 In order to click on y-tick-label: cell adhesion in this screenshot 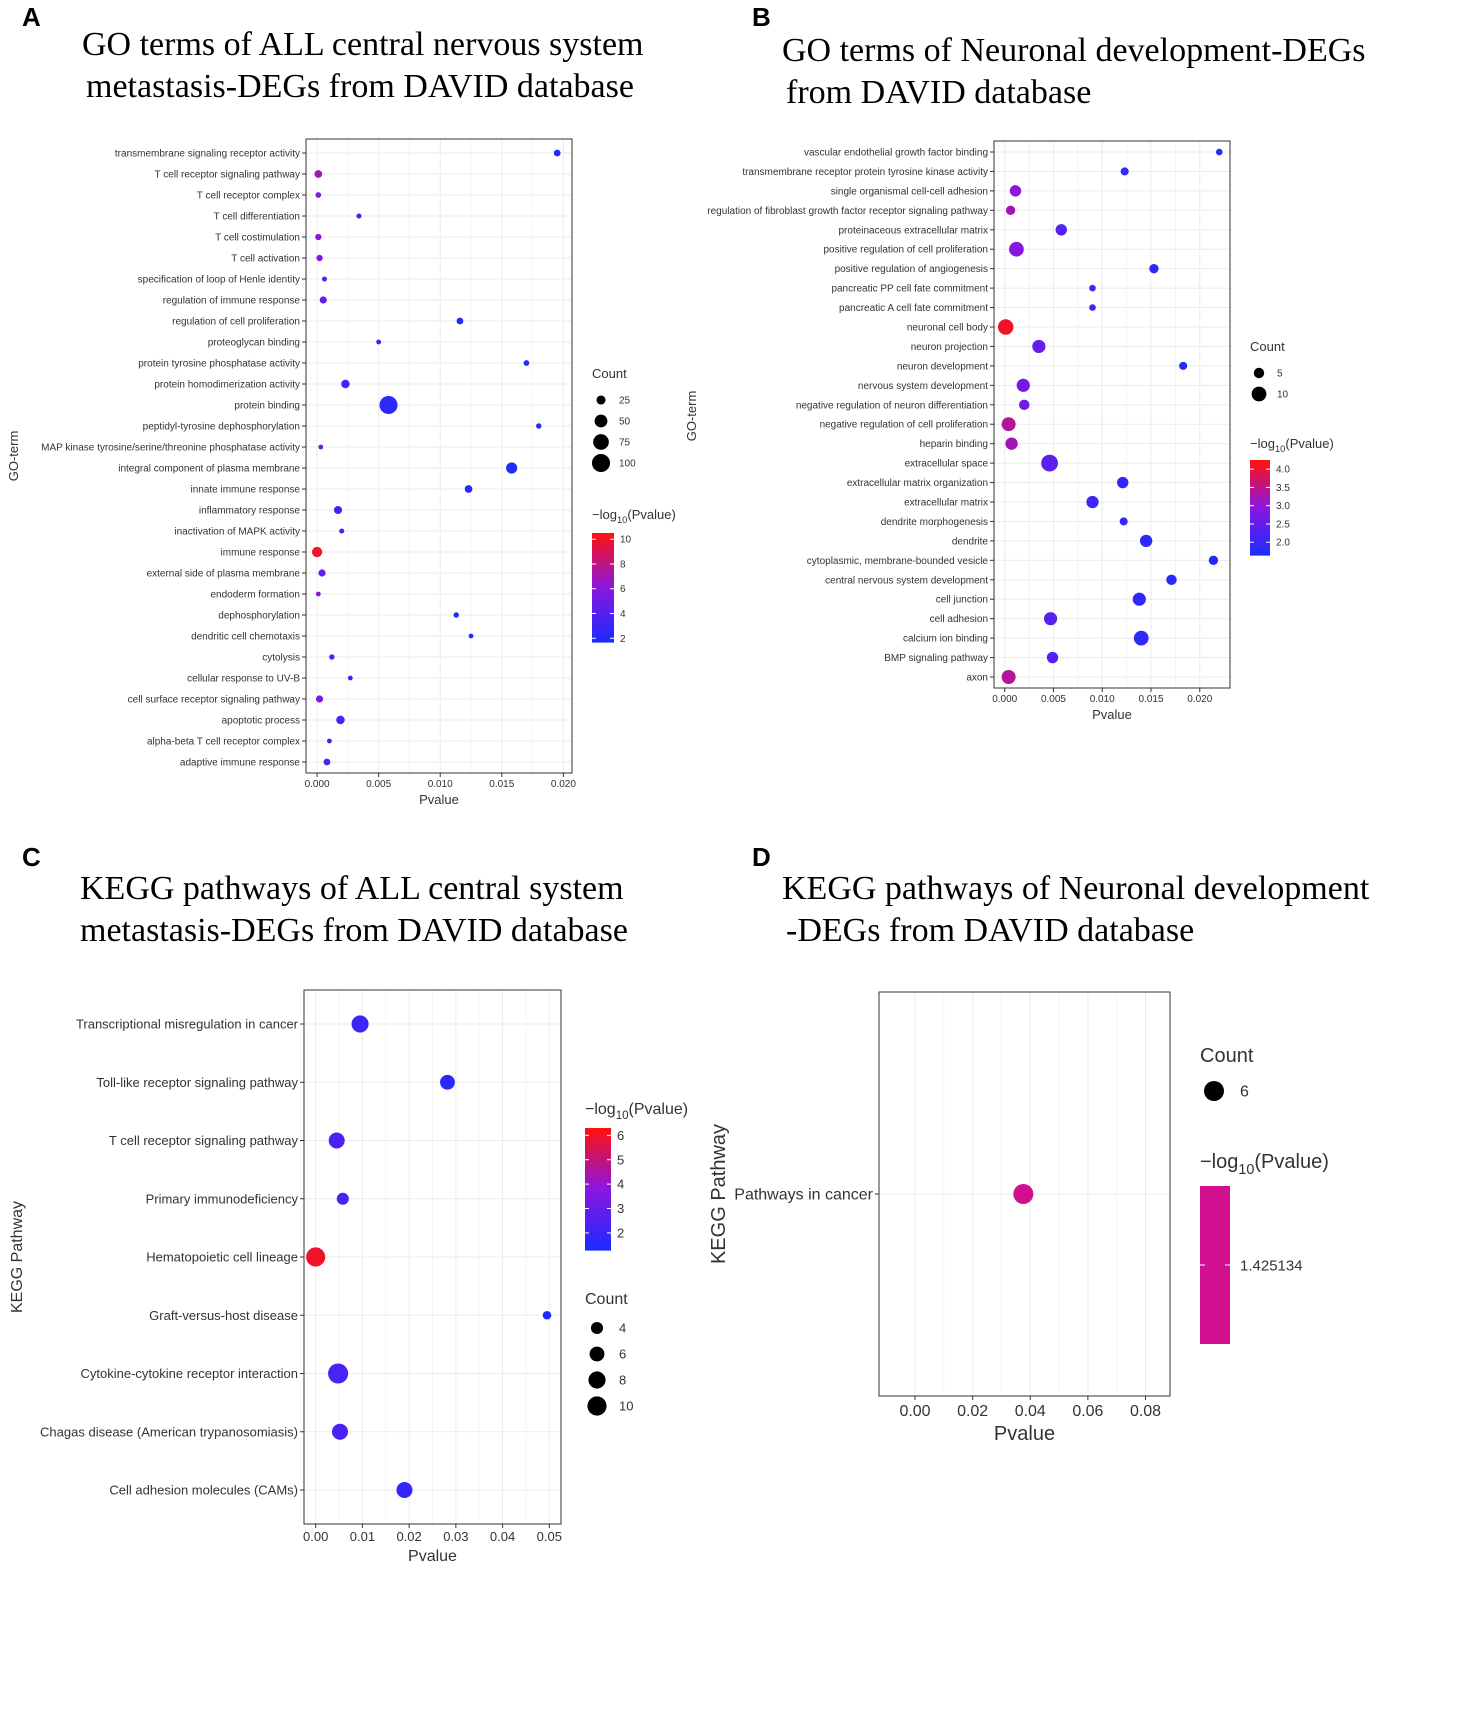, I will do `click(959, 619)`.